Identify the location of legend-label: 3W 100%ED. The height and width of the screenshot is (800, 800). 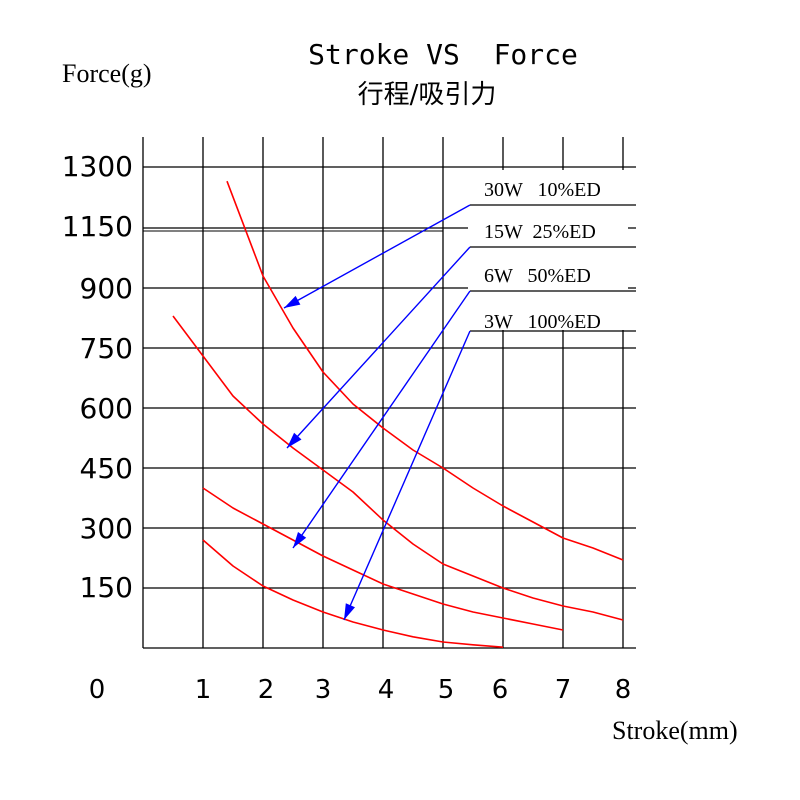
(542, 322).